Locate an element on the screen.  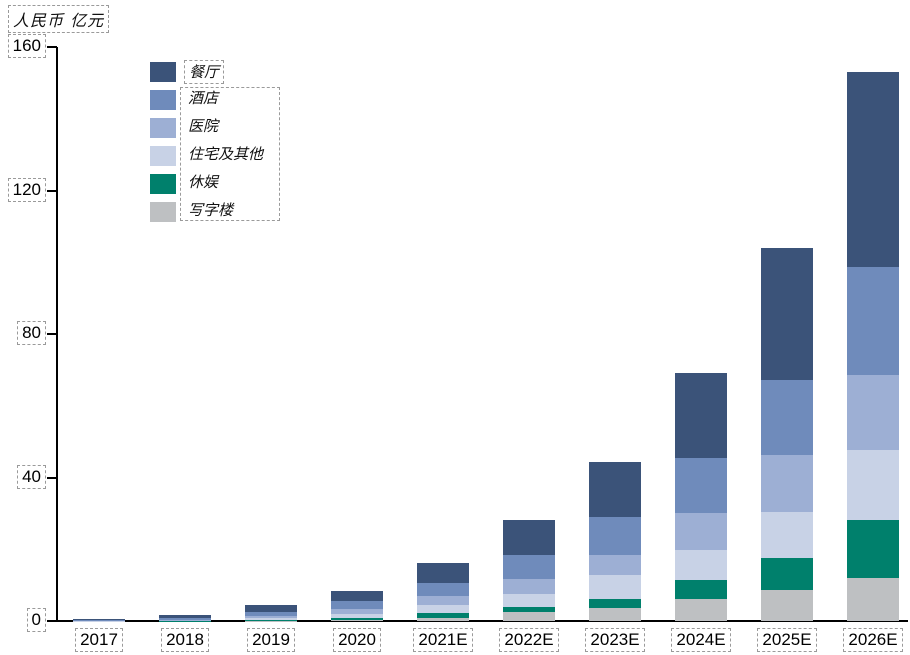
x-axis-label: 2026E is located at coordinates (873, 640).